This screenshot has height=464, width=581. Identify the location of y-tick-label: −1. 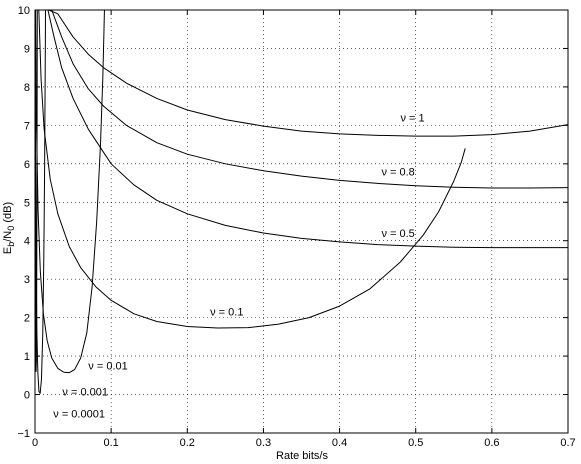
(23, 434).